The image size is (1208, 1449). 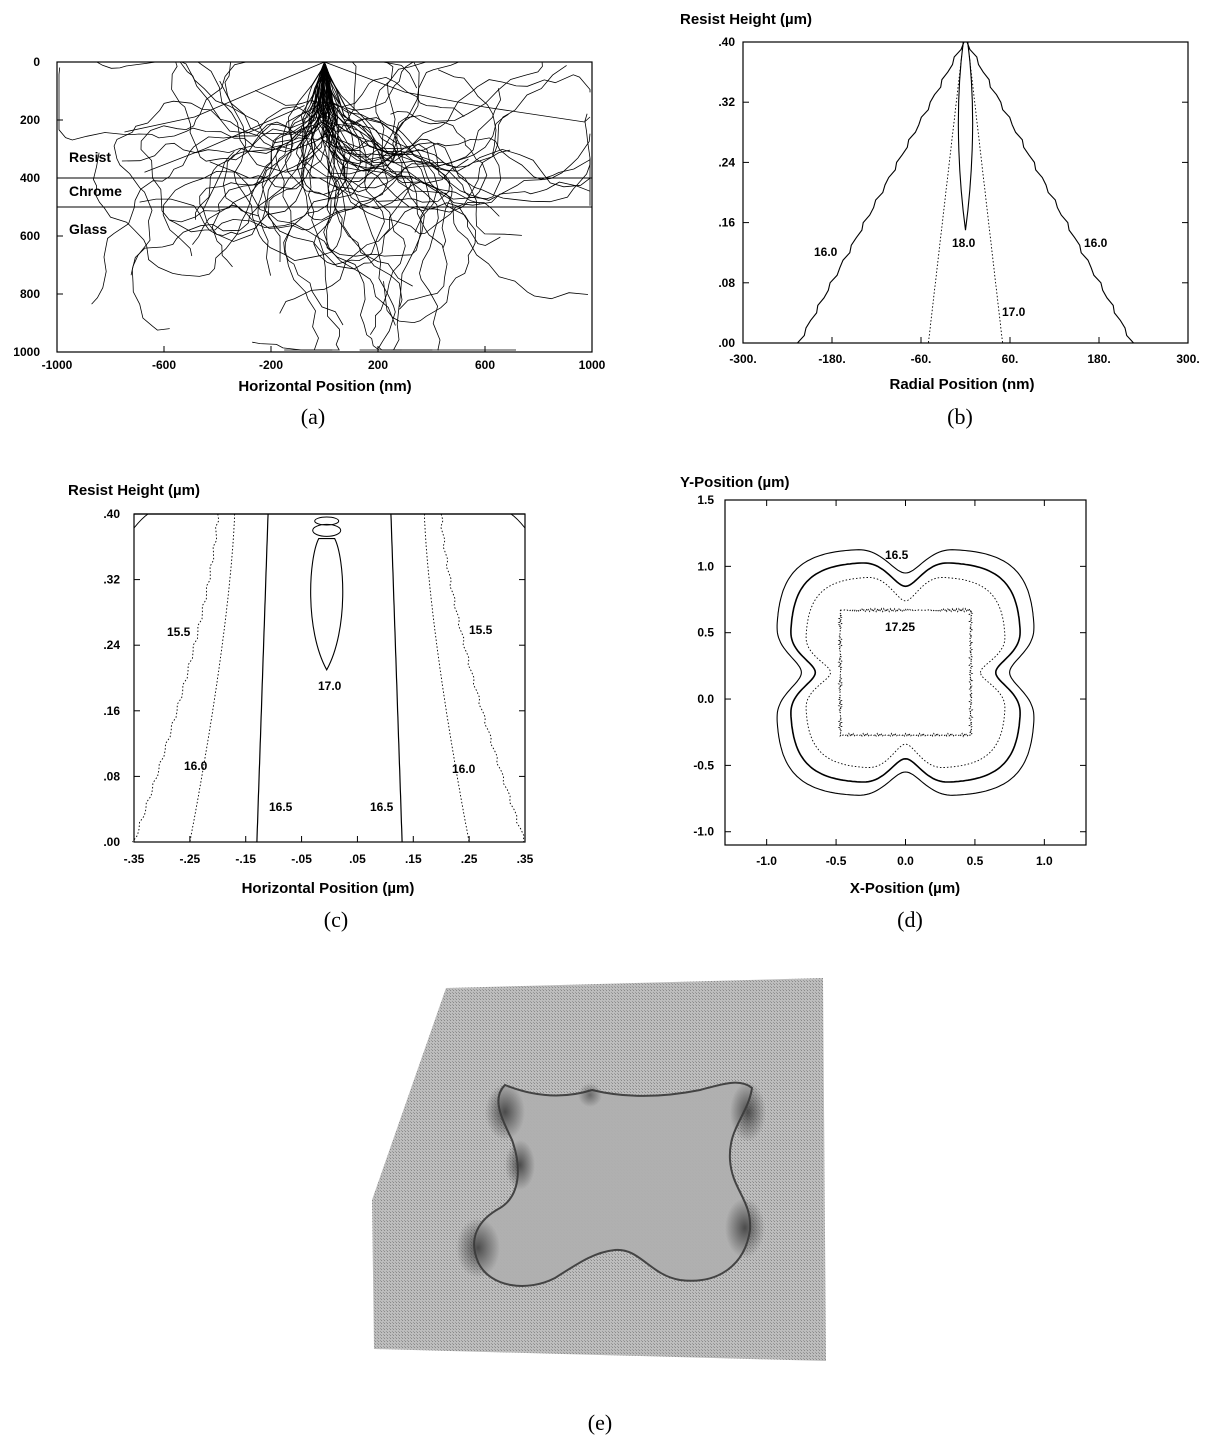 I want to click on panel-c-xtick-label: -.05, so click(x=301, y=859).